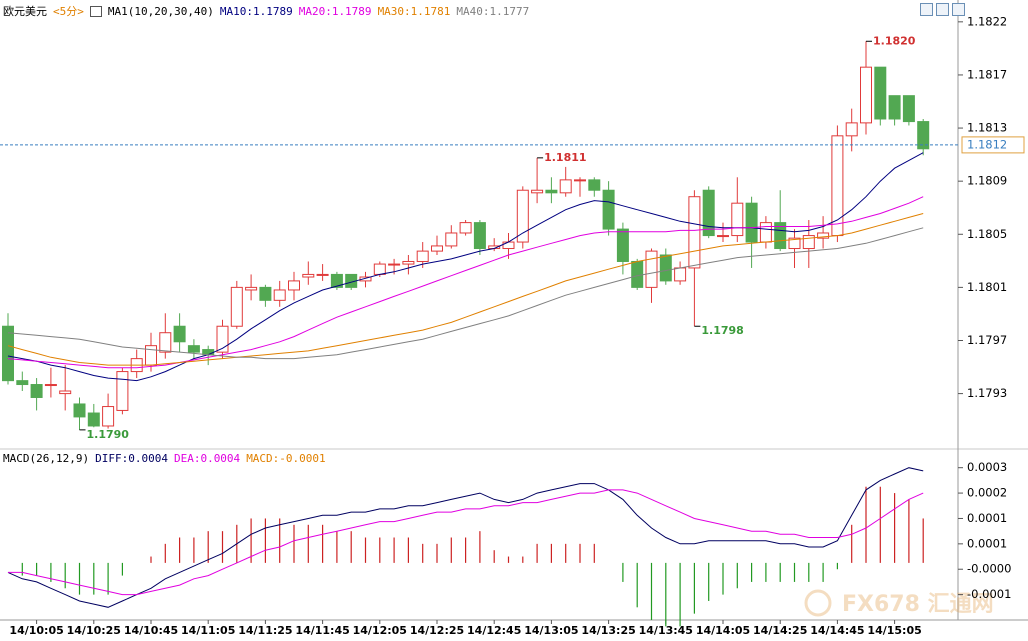 The height and width of the screenshot is (641, 1028). What do you see at coordinates (437, 630) in the screenshot?
I see `x-tick-label: 14/12:25` at bounding box center [437, 630].